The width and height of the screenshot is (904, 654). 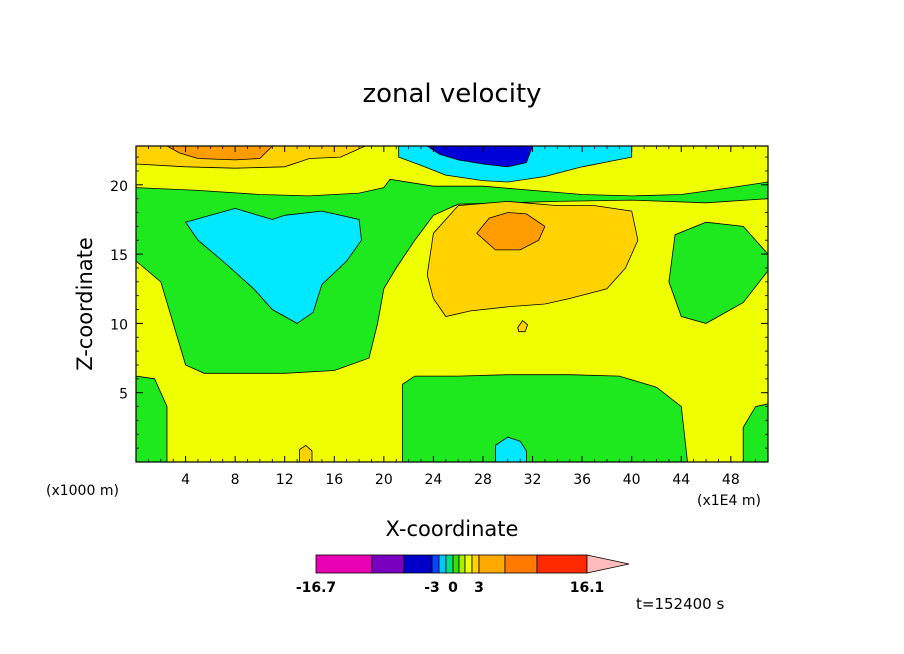 I want to click on x-tick-label: 36, so click(x=582, y=480).